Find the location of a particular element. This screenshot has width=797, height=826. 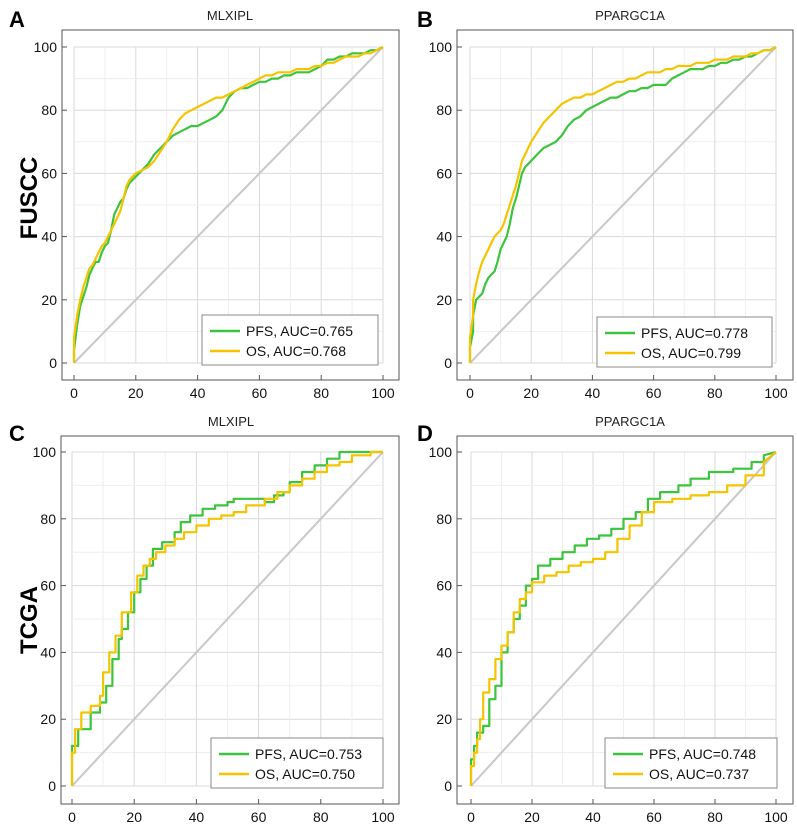

reference-diagonal is located at coordinates (623, 205).